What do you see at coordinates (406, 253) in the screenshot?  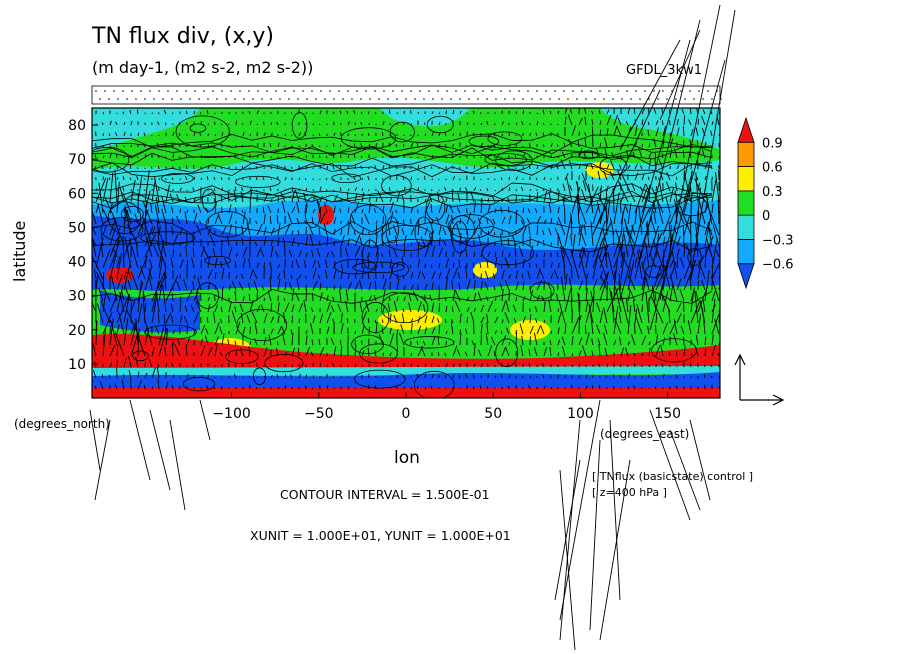 I see `shade-blue-band` at bounding box center [406, 253].